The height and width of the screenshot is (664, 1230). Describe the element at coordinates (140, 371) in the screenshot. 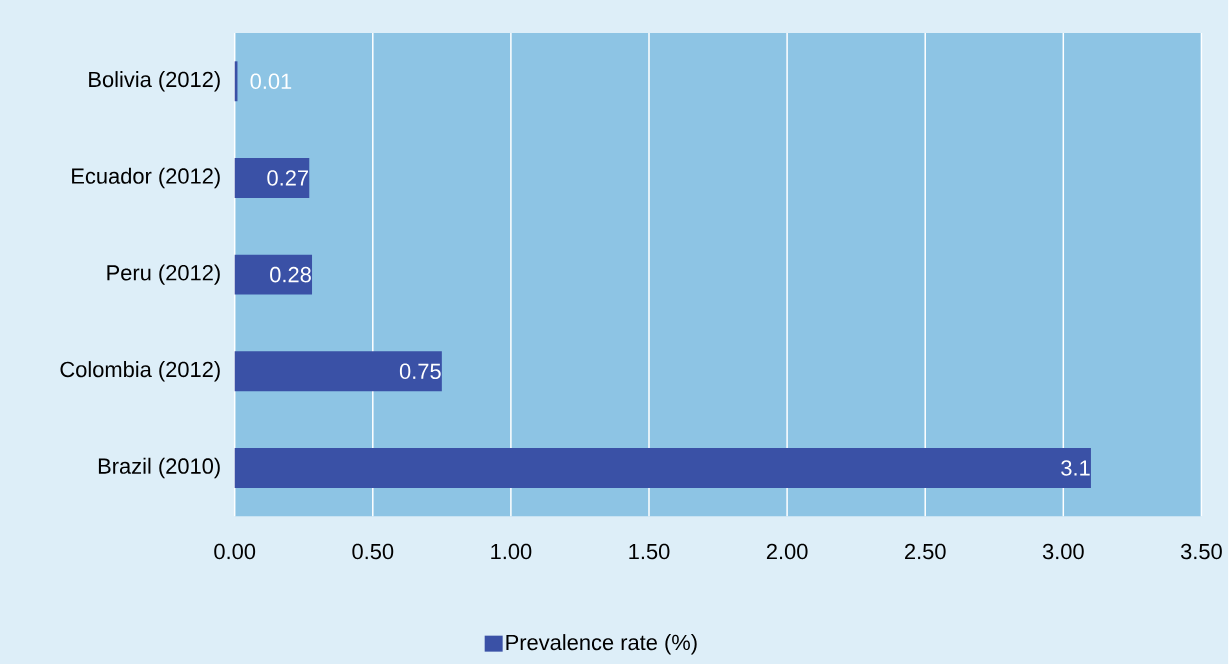

I see `y-tick-label: Colombia (2012)` at that location.